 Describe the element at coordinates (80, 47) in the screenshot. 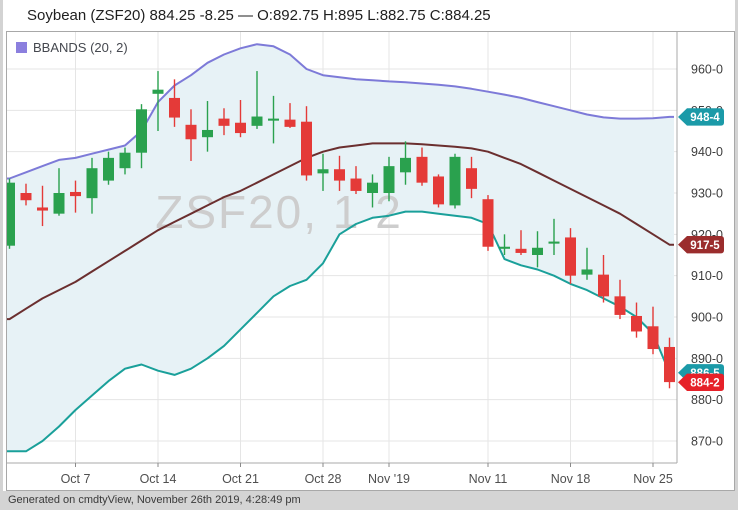

I see `bbands-label: BBANDS (20, 2)` at that location.